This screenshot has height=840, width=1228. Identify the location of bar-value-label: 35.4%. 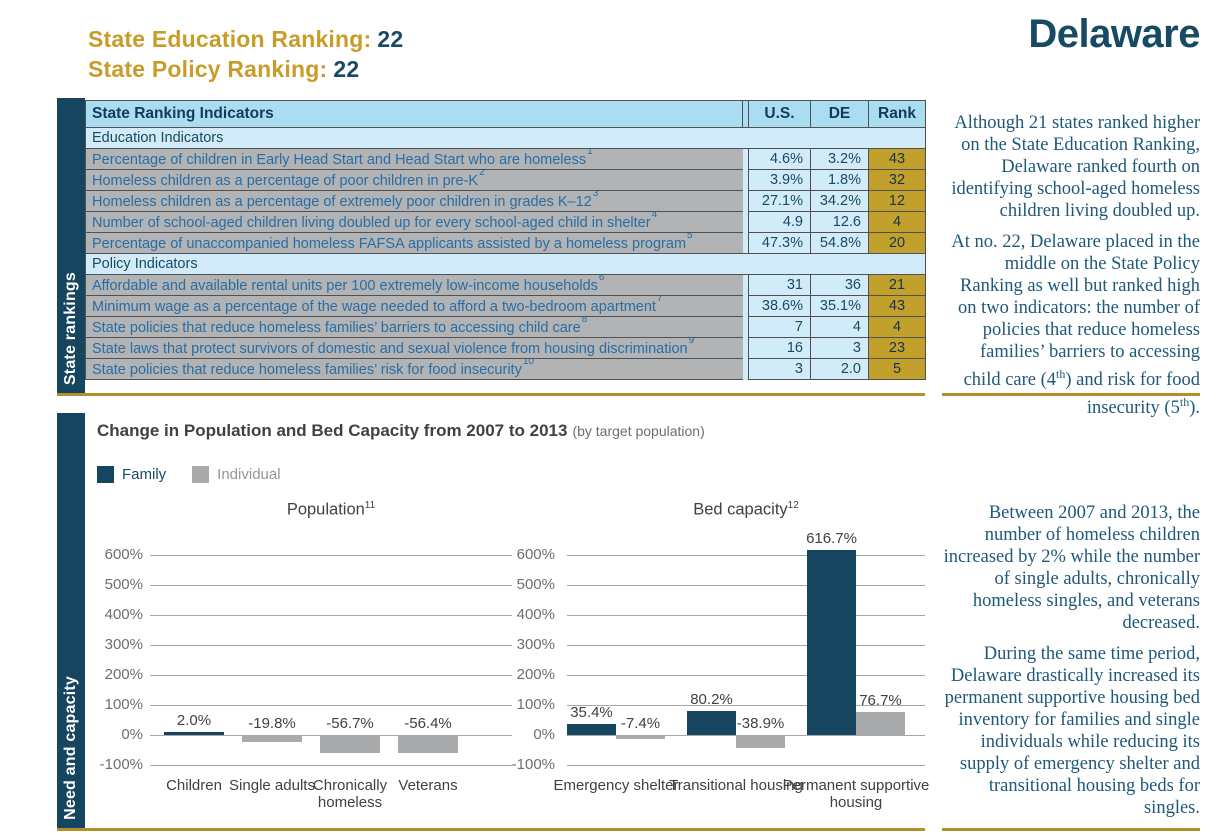
(591, 713).